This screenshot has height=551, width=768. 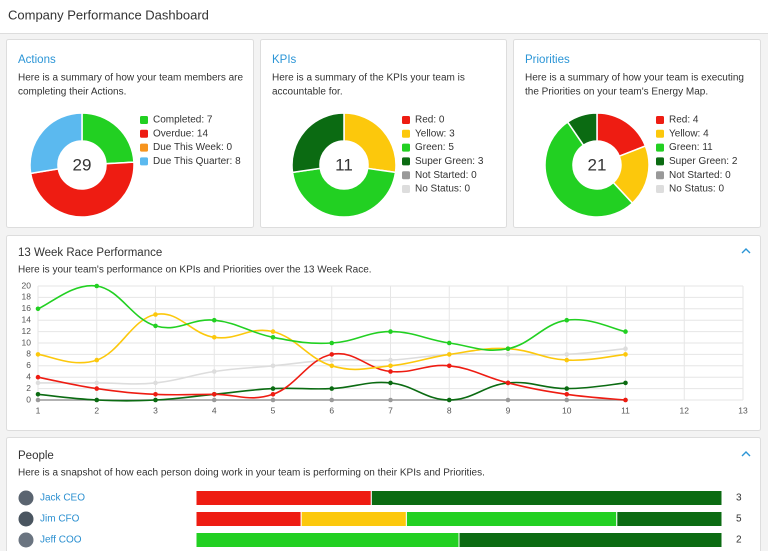 I want to click on x-tick-label: 4, so click(x=214, y=410).